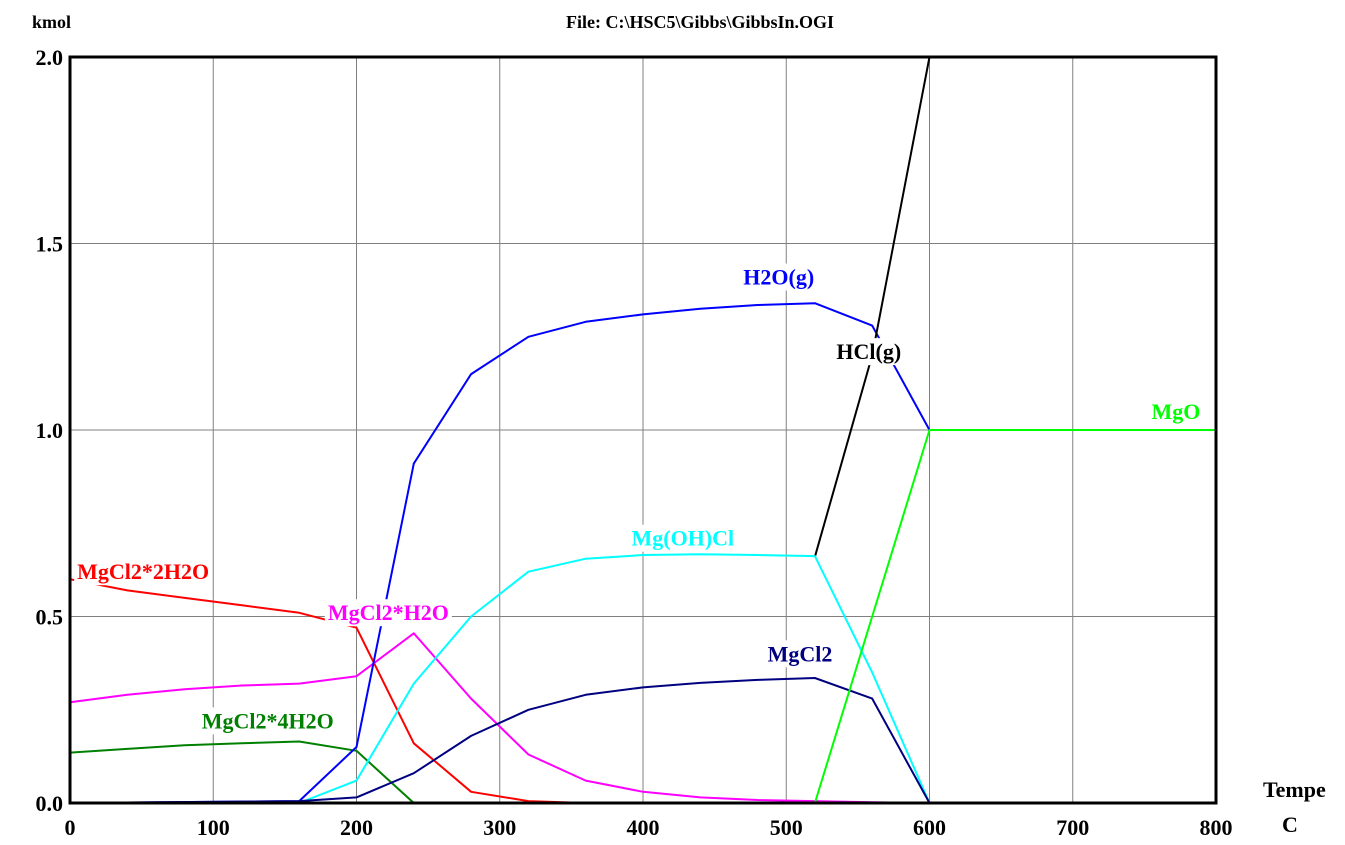 The height and width of the screenshot is (845, 1345). I want to click on x-axis-unit: C, so click(1290, 824).